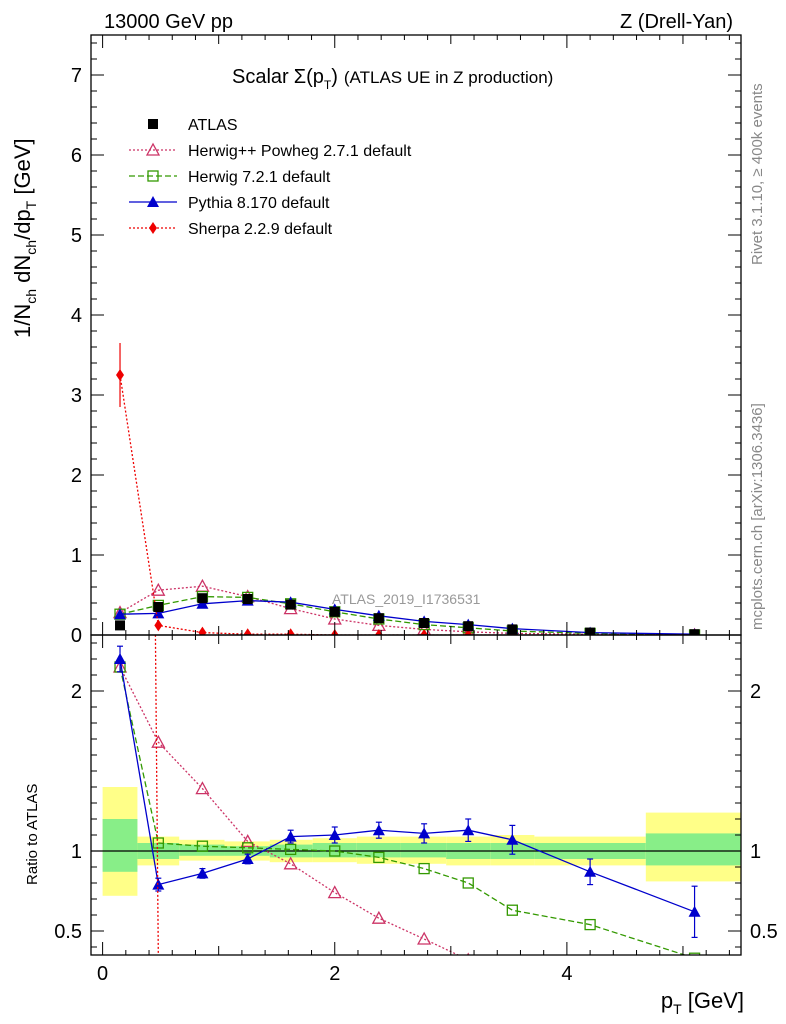  I want to click on y-tick-label-main: 0, so click(76, 636).